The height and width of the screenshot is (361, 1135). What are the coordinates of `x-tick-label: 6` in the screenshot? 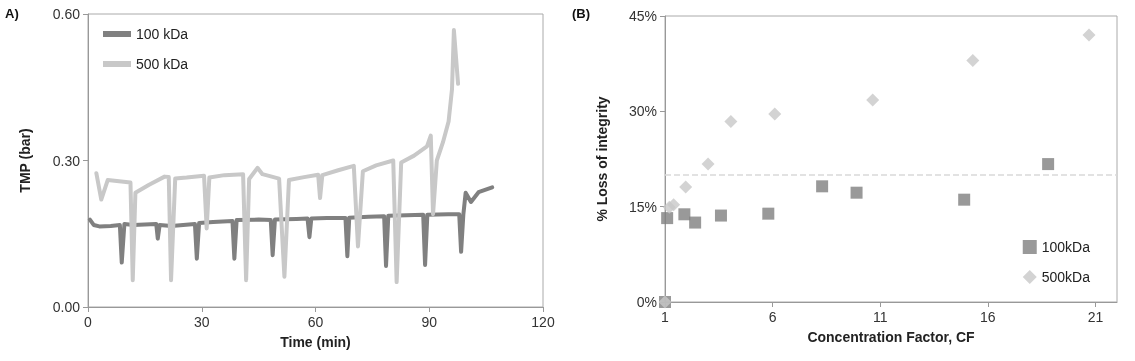 It's located at (772, 317).